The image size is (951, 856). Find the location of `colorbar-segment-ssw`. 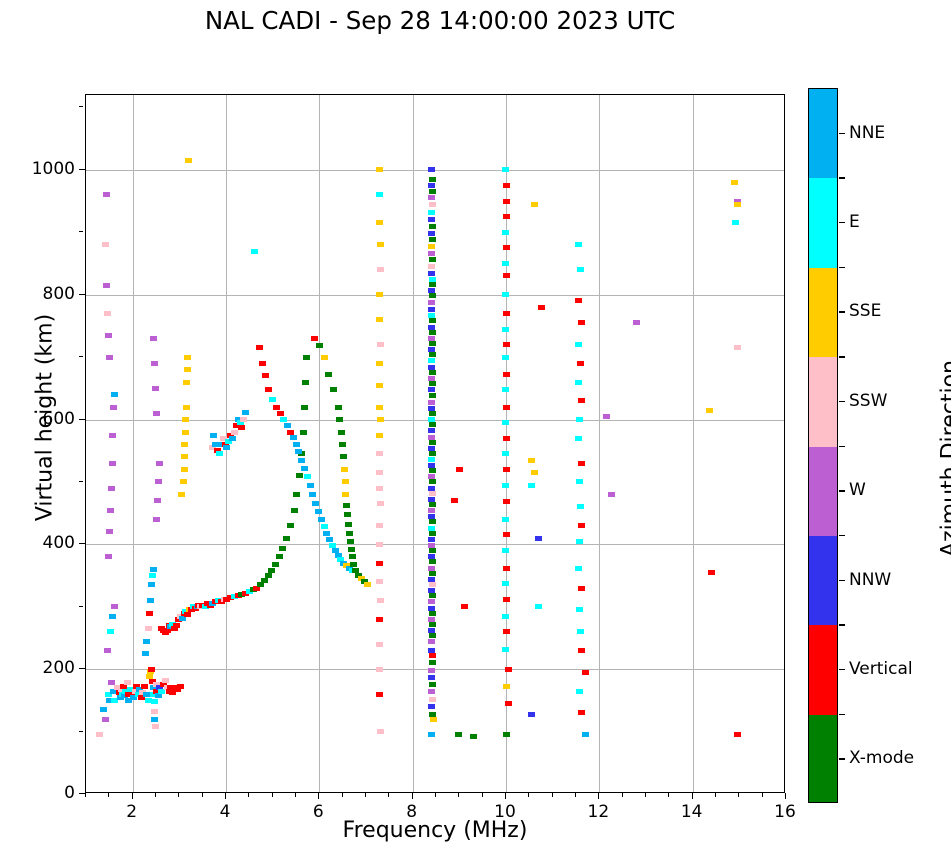

colorbar-segment-ssw is located at coordinates (823, 402).